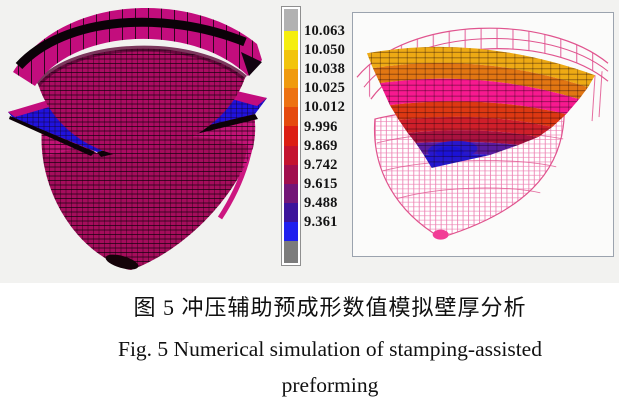 The height and width of the screenshot is (409, 619). What do you see at coordinates (325, 107) in the screenshot?
I see `colorbar-tick-label: 10.012` at bounding box center [325, 107].